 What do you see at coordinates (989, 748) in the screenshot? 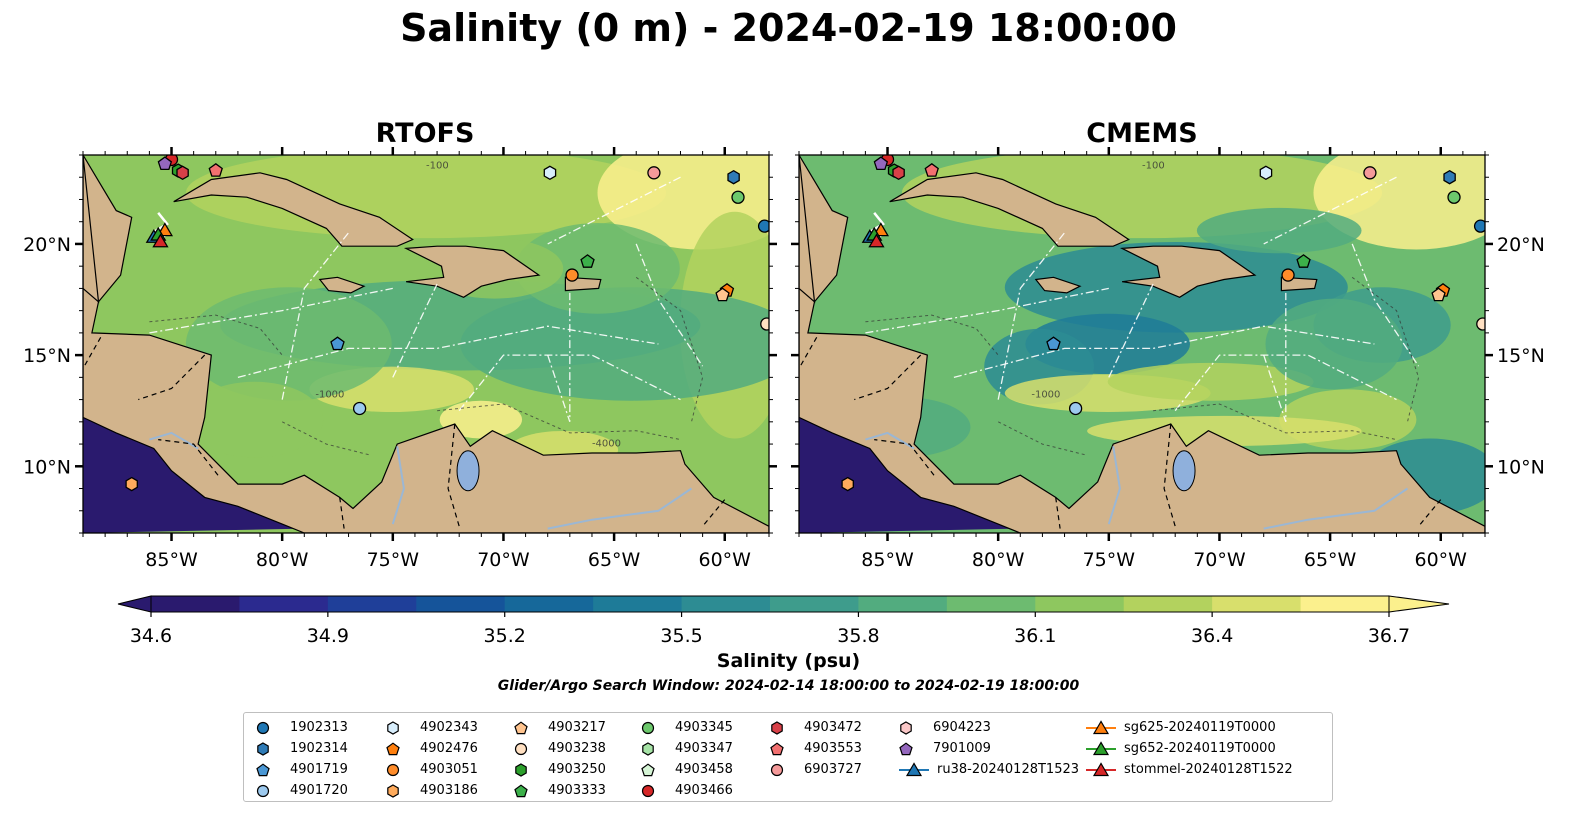
I see `legend-column: 6904223 7901009 ru38-20240128T1523` at bounding box center [989, 748].